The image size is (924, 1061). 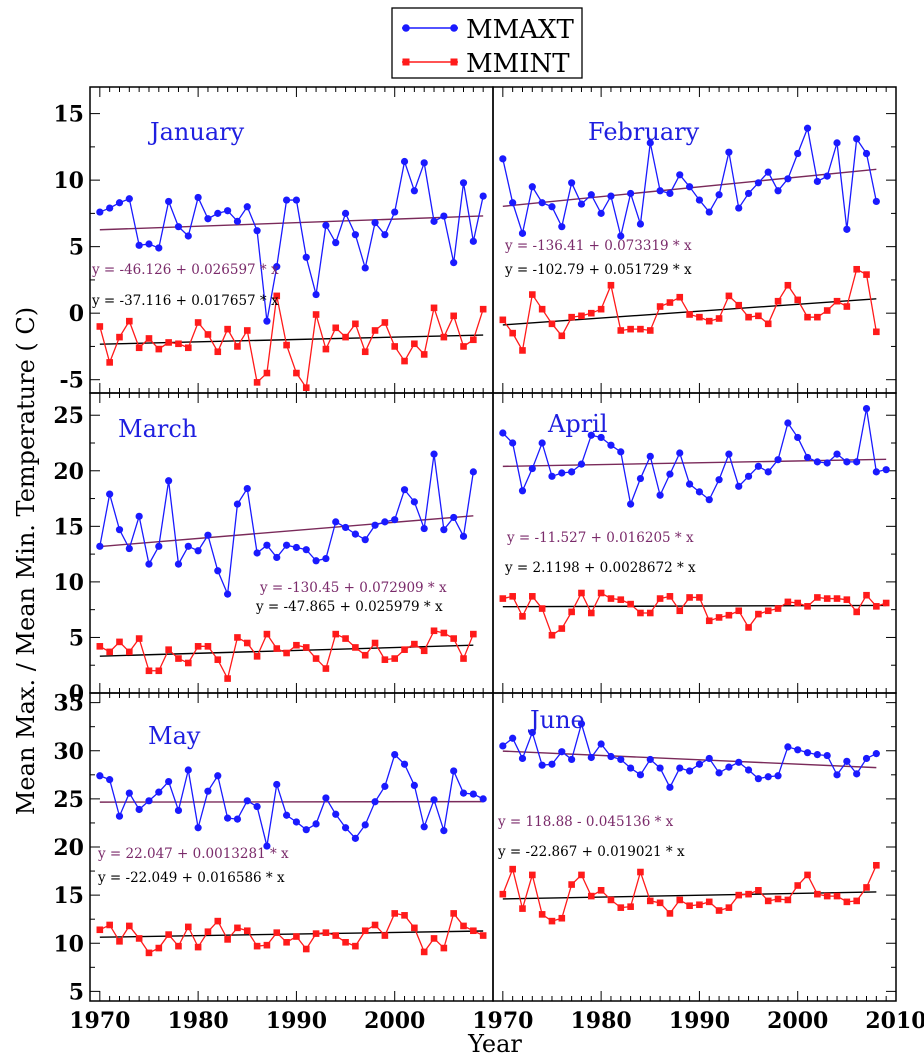 What do you see at coordinates (185, 301) in the screenshot?
I see `trend-equation-mmint: y = -37.116 + 0.017657 * x` at bounding box center [185, 301].